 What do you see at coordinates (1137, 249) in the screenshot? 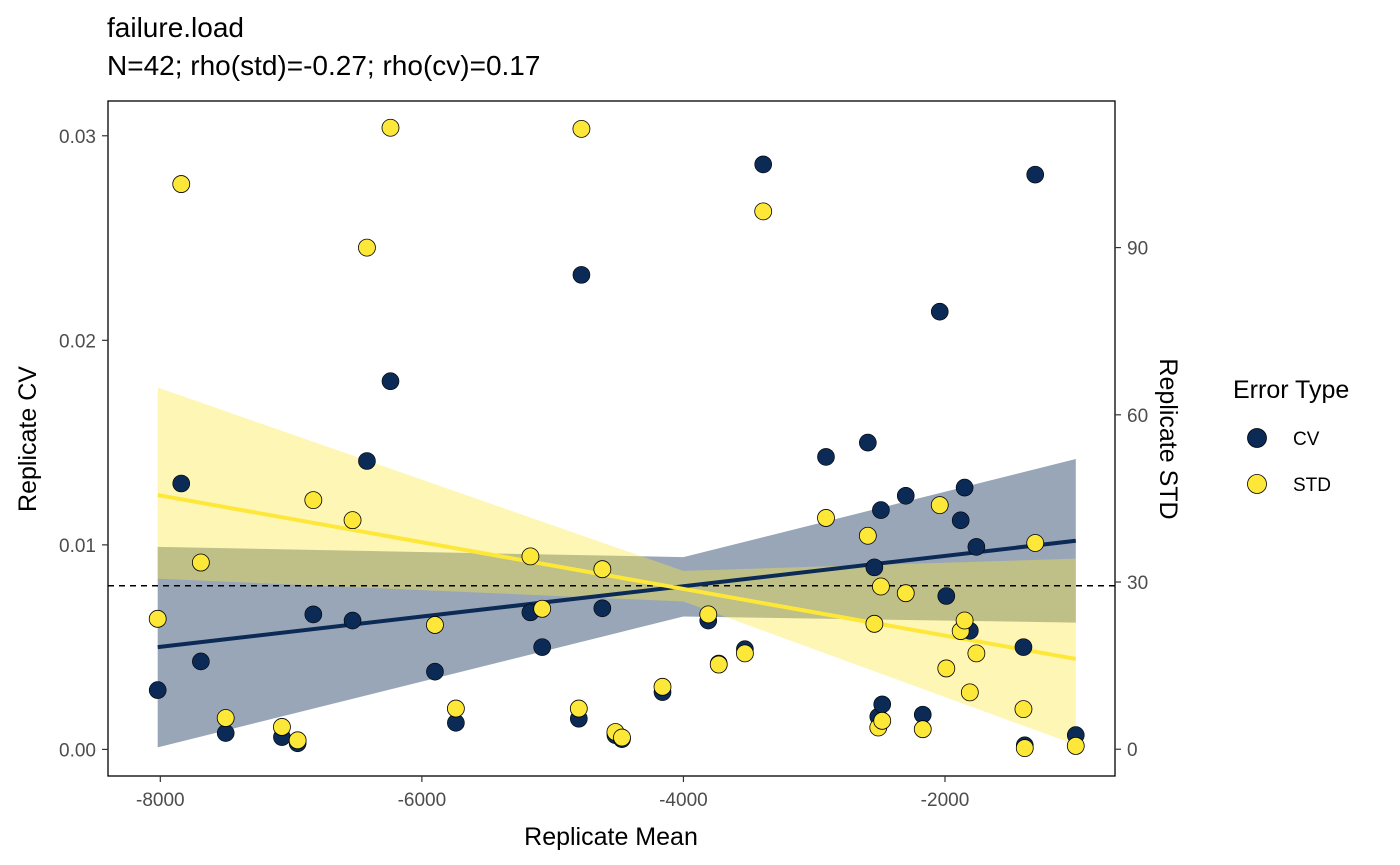
I see `y-right-tick-label: 90` at bounding box center [1137, 249].